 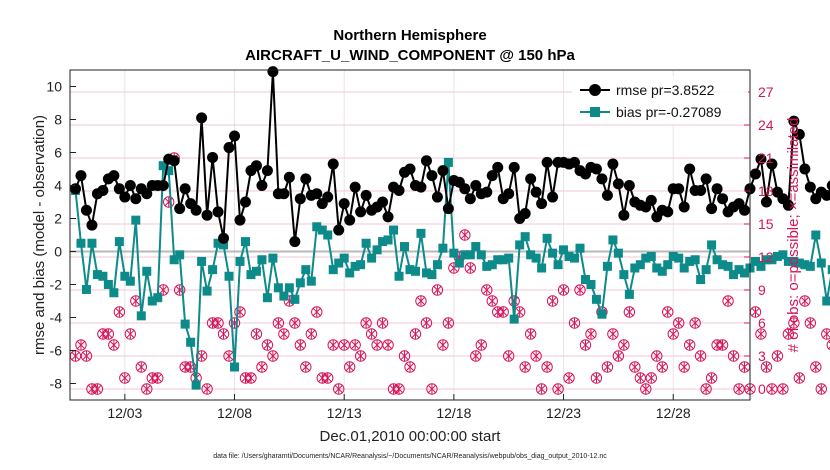 I want to click on x-tick-label: 12/03, so click(x=124, y=413).